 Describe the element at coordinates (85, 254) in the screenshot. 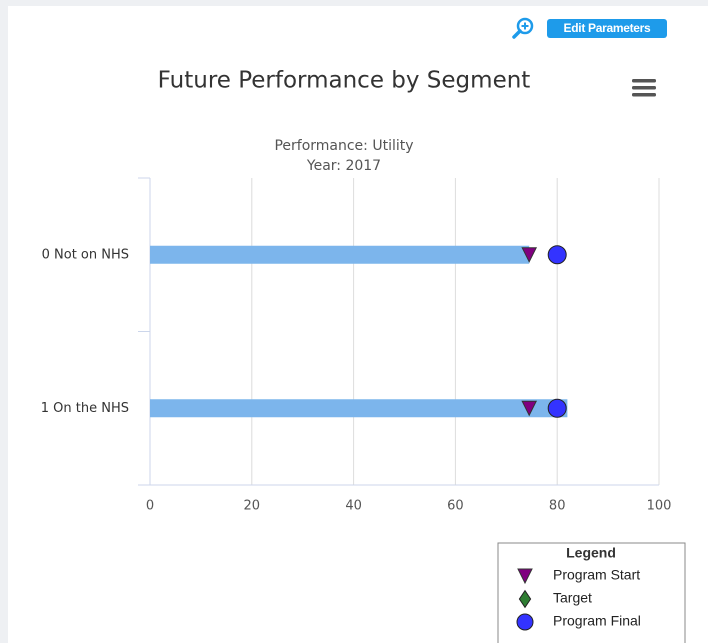

I see `y-tick-label: 0 Not on NHS` at that location.